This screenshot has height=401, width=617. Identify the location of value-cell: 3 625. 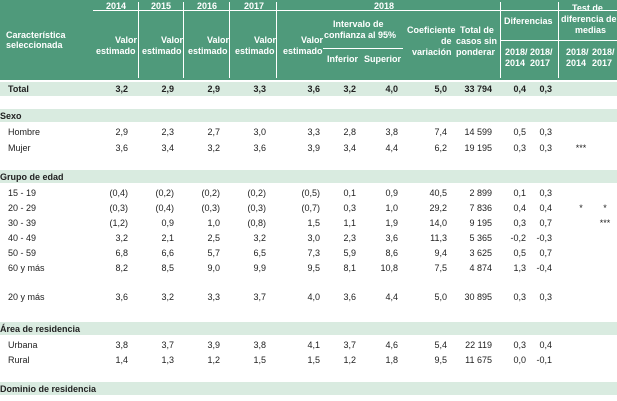
(480, 253).